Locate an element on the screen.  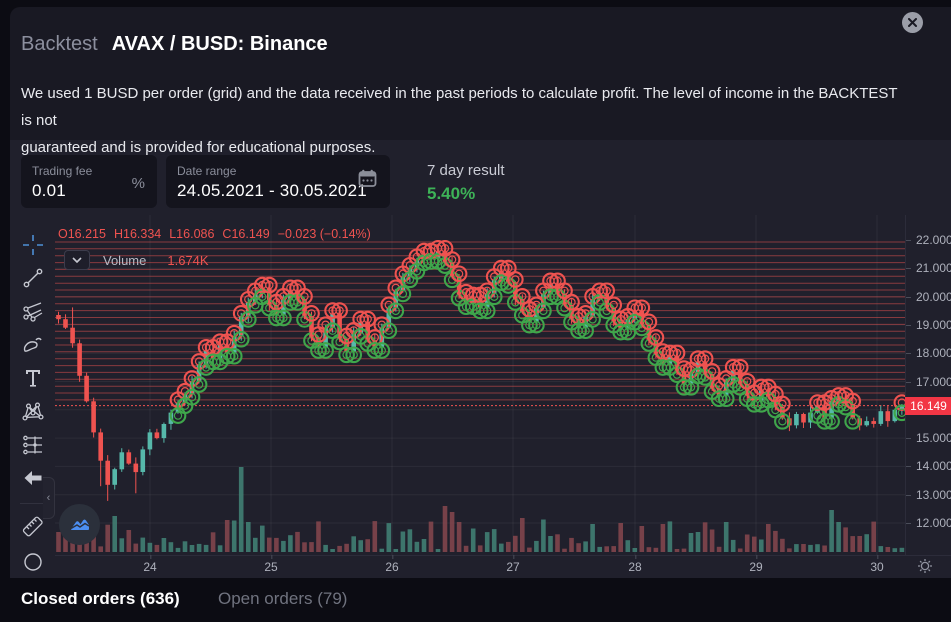
price-axis-label: 22.000 is located at coordinates (928, 240).